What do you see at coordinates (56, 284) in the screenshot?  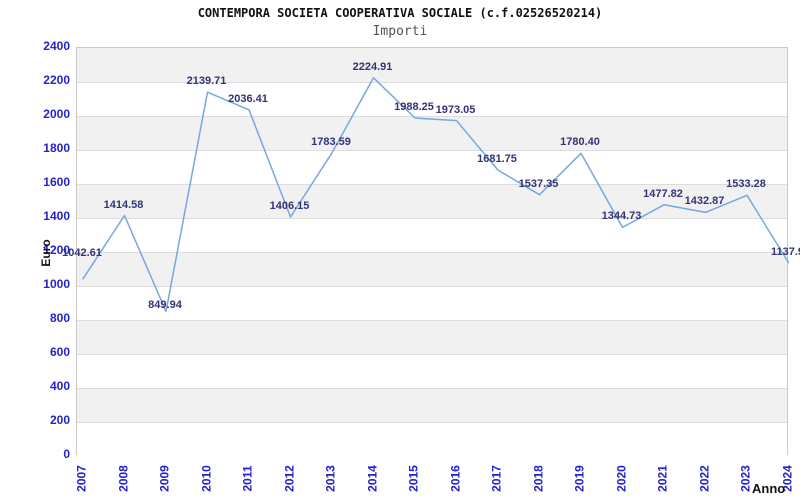 I see `y-tick-label: 1000` at bounding box center [56, 284].